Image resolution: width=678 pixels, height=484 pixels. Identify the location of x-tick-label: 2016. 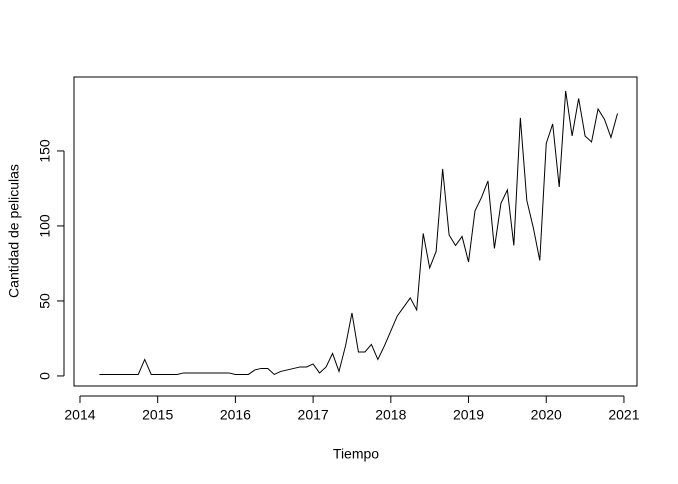
(235, 415).